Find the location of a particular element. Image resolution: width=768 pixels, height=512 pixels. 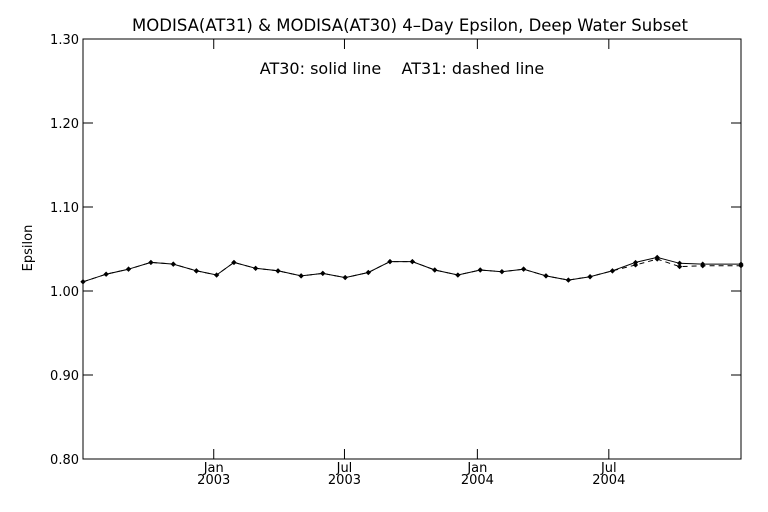

y-tick-label: 1.30 is located at coordinates (64, 40).